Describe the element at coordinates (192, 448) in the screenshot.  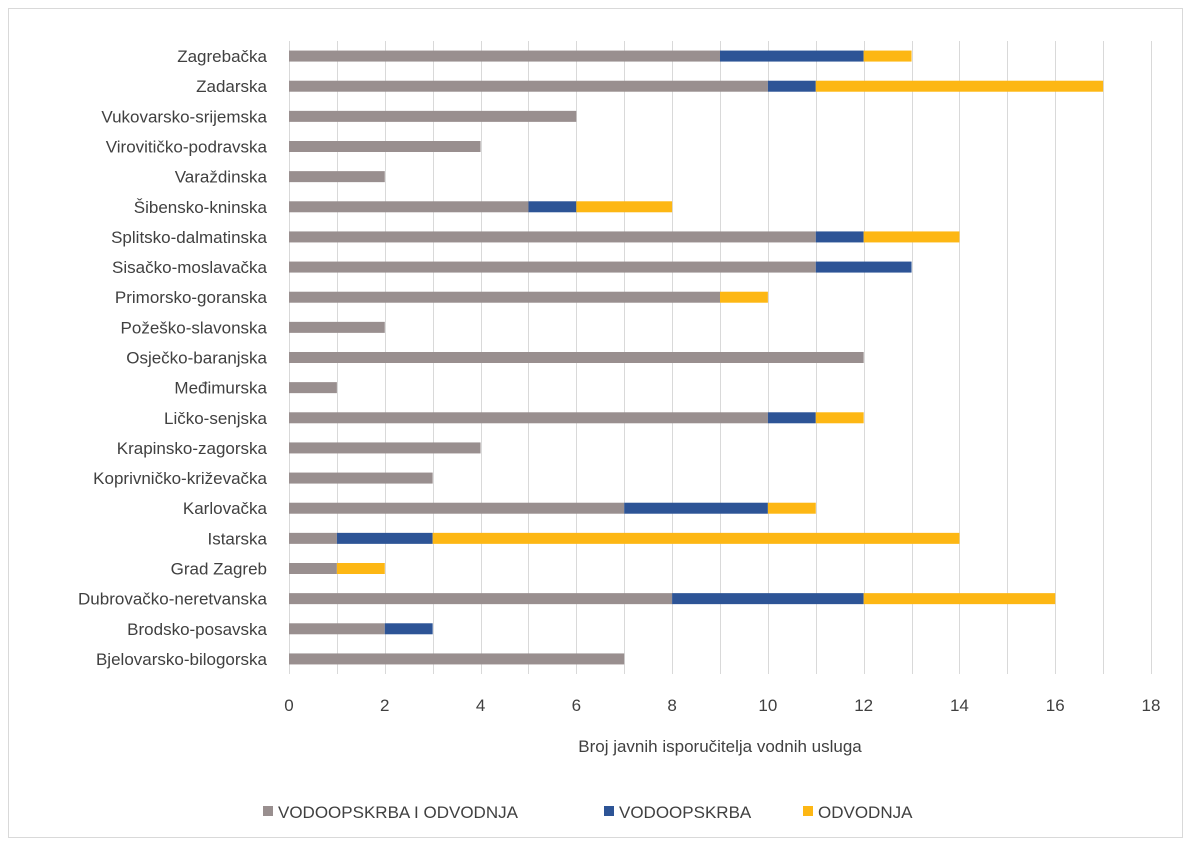
I see `category-label: Krapinsko-zagorska` at that location.